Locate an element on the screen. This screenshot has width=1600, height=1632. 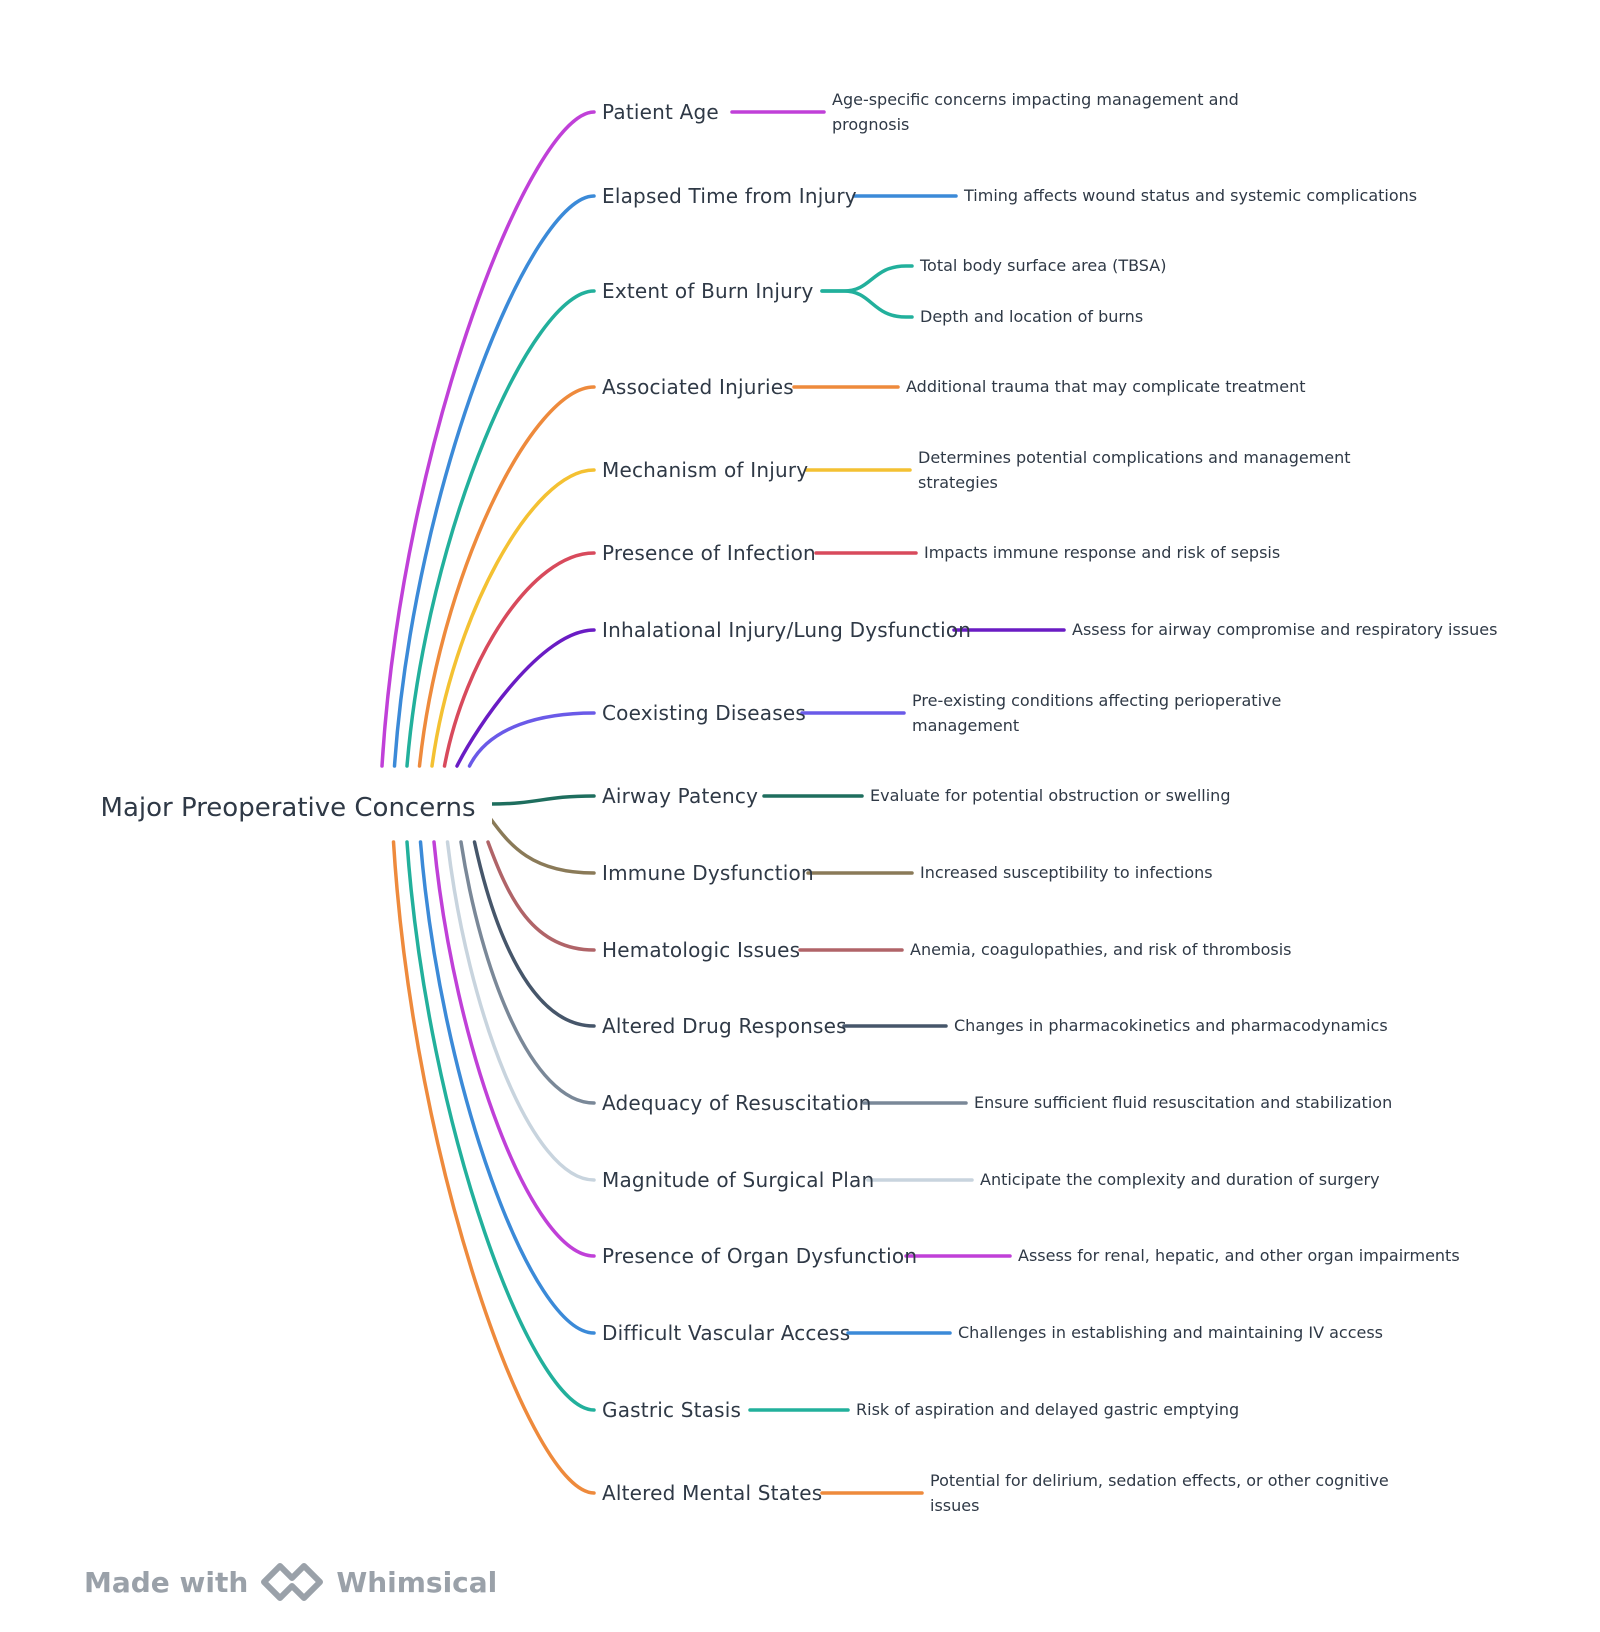
topic-node: Presence of Infection is located at coordinates (709, 553).